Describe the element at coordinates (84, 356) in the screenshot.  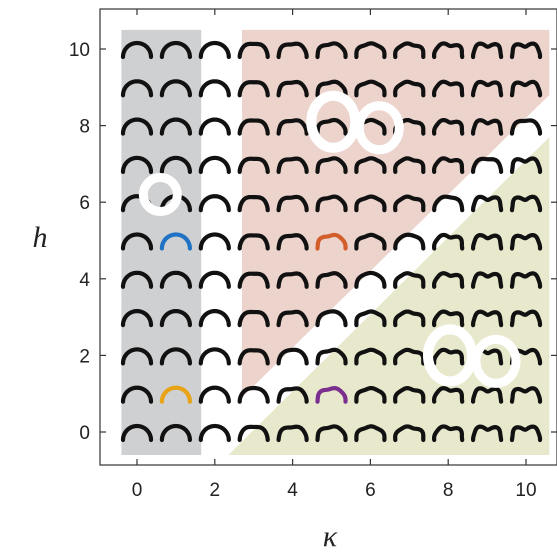
I see `y-tick-label: 2` at that location.